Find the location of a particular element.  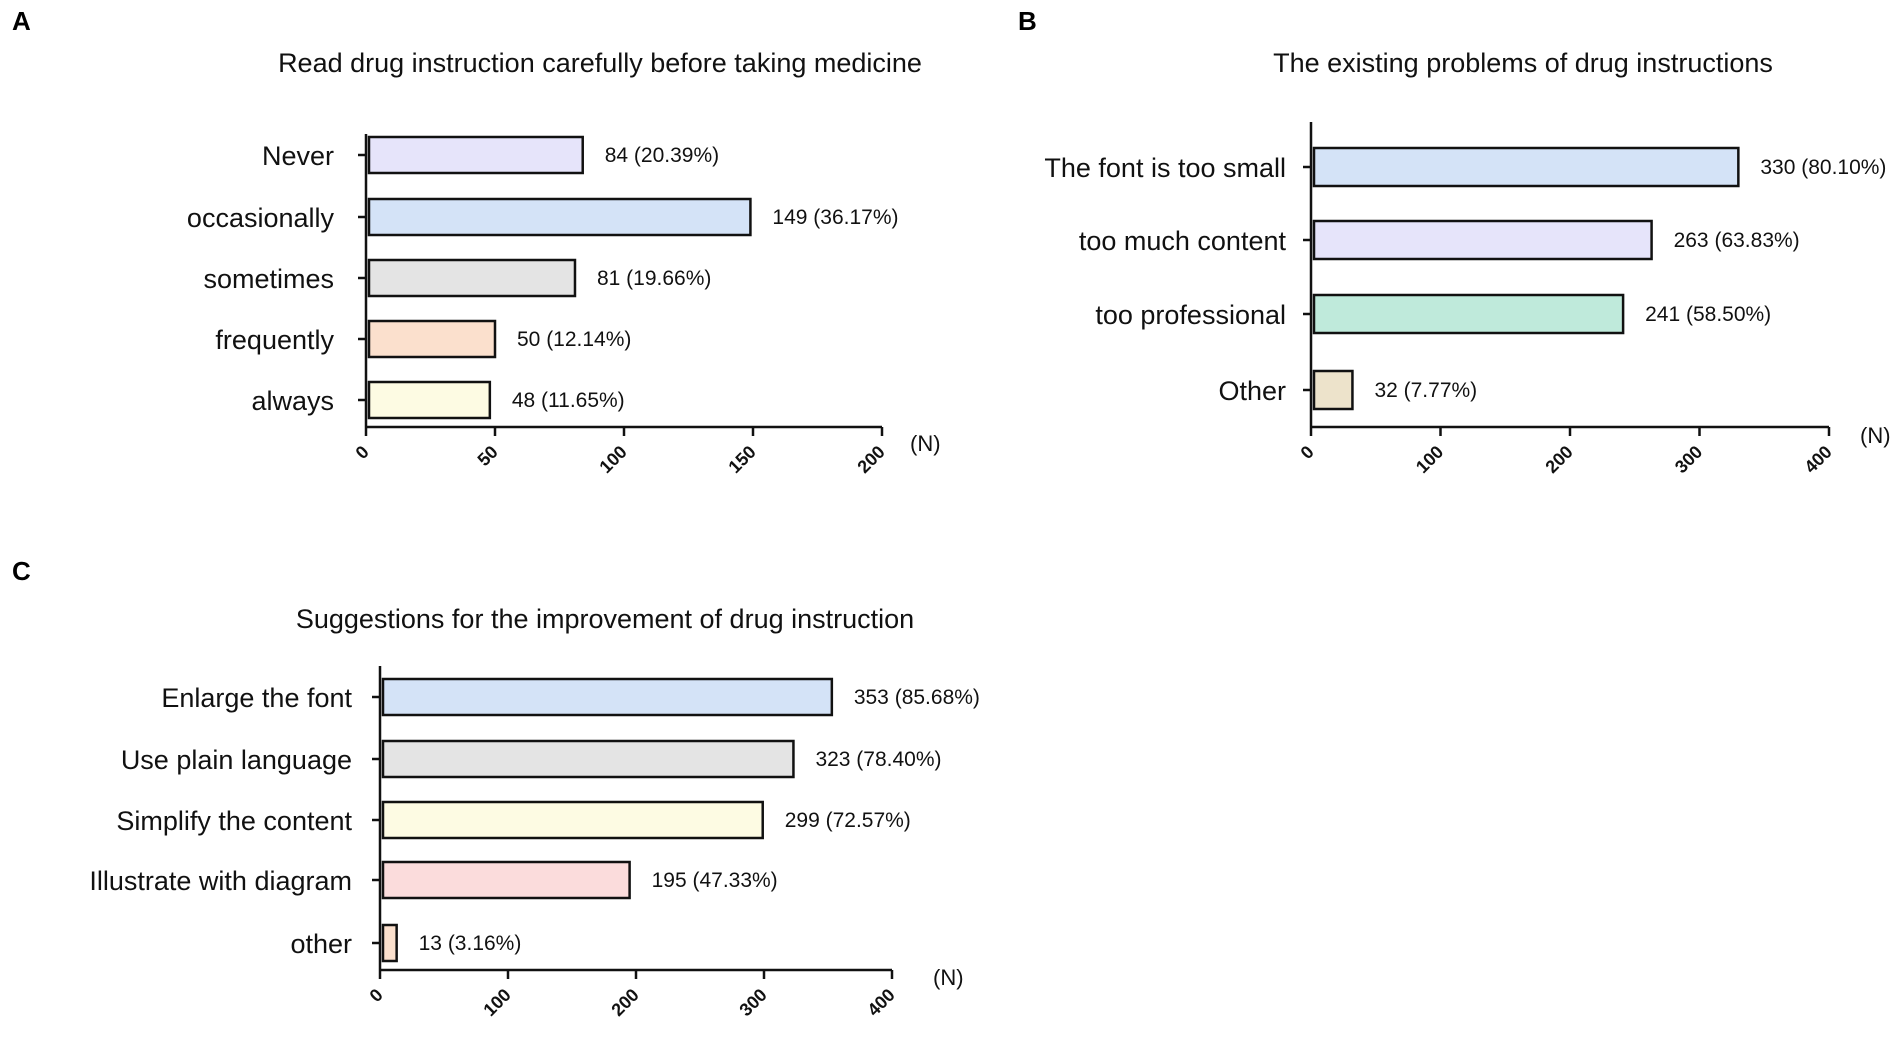

value-label-a: 81 (19.66%) is located at coordinates (654, 278).